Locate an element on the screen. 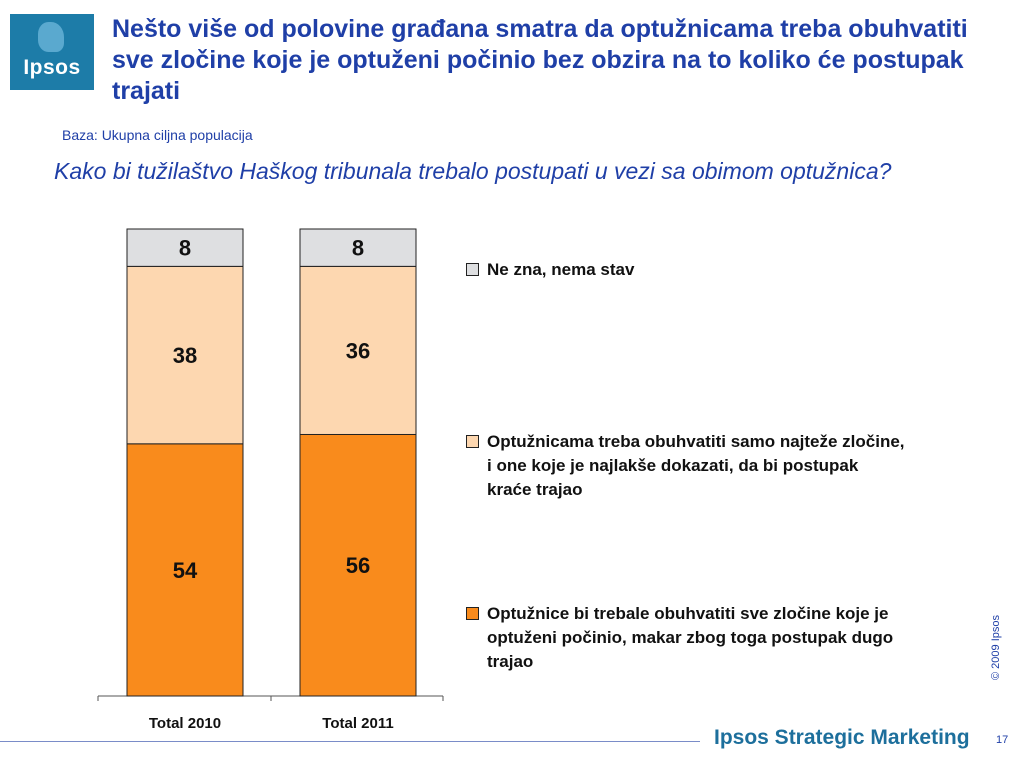  legend-label: Ne zna, nema stav is located at coordinates (561, 269).